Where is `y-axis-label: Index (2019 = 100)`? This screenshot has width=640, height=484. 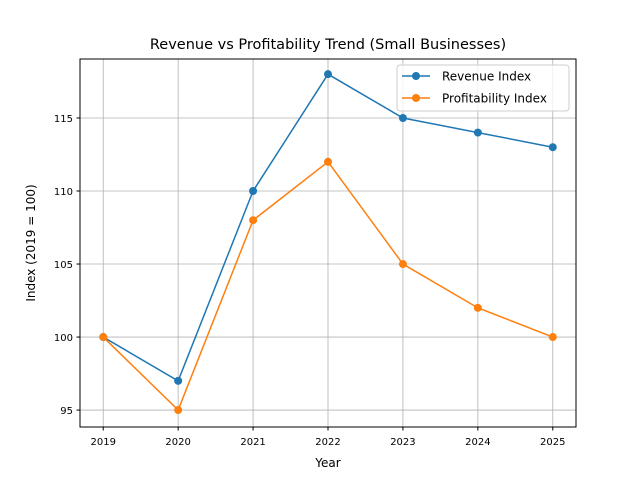 y-axis-label: Index (2019 = 100) is located at coordinates (31, 242).